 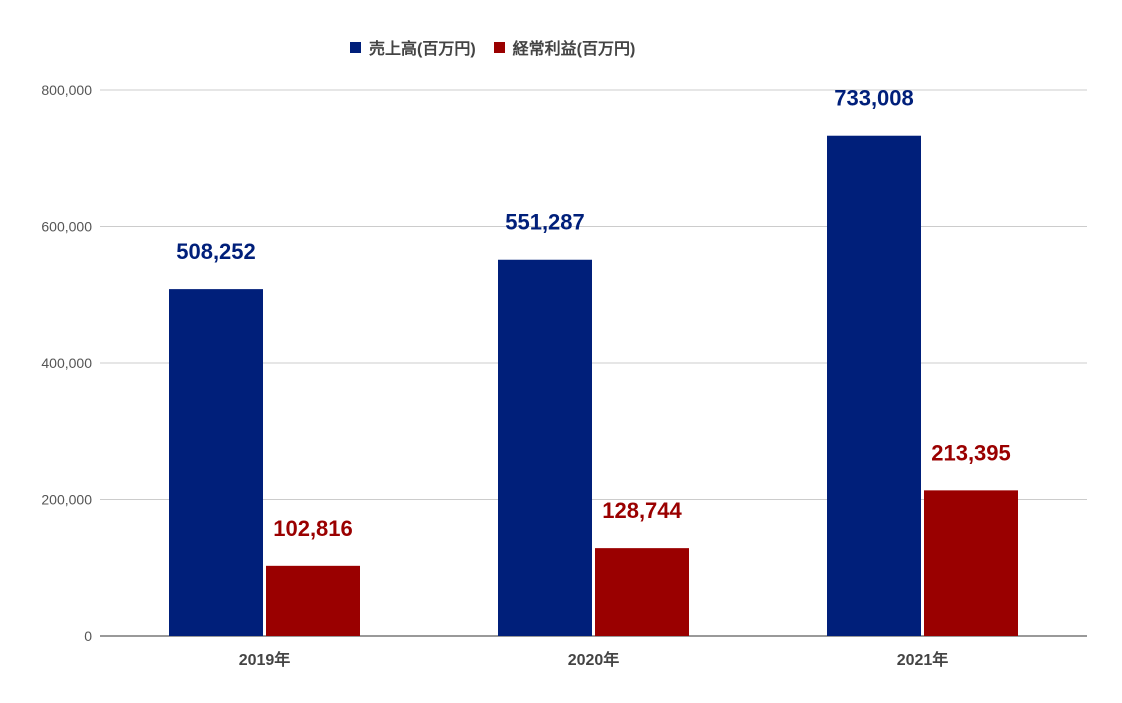 I want to click on data-label-ordinary-profit: 102,816, so click(x=313, y=528).